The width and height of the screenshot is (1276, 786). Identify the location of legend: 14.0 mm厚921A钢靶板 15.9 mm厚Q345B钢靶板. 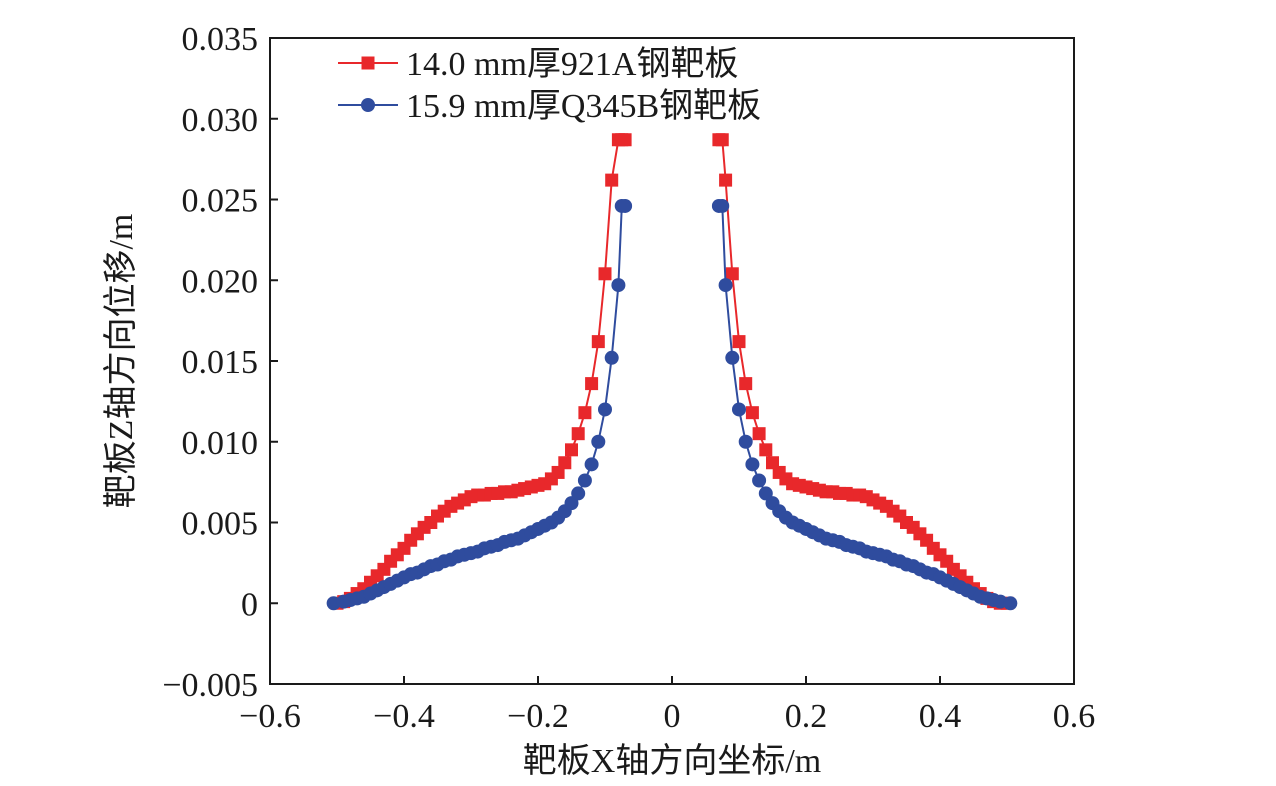
(549, 85).